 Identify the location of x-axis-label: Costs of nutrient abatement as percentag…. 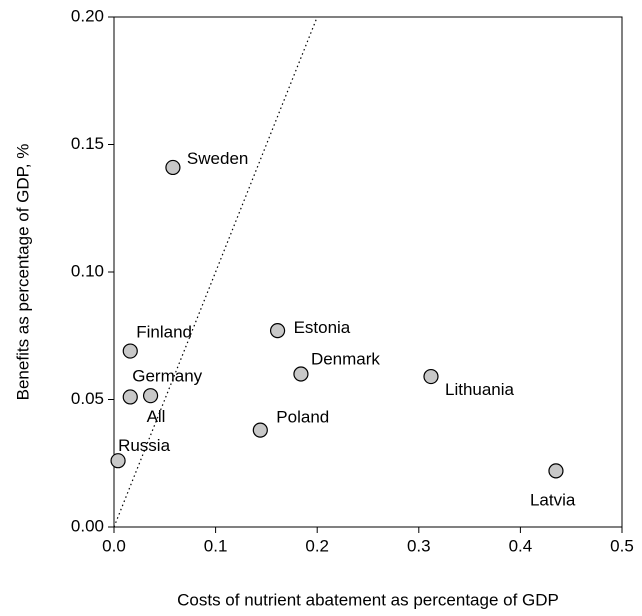
(368, 599).